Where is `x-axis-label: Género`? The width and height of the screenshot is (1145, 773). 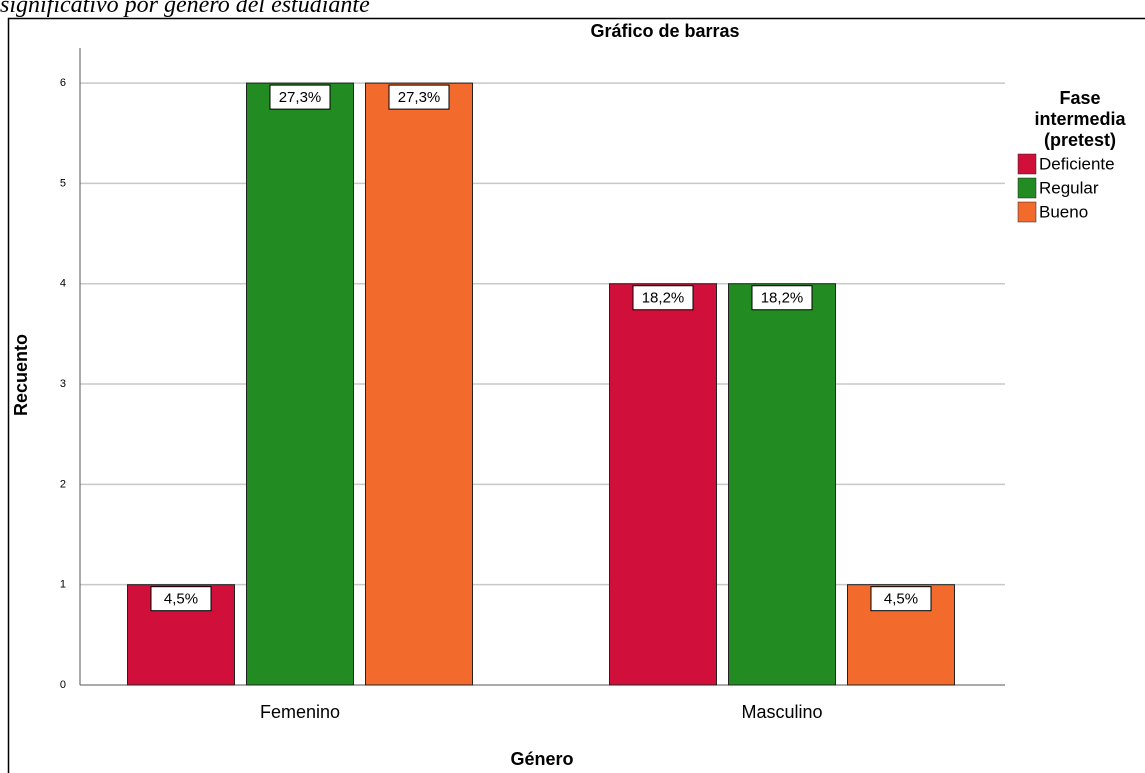 x-axis-label: Género is located at coordinates (541, 759).